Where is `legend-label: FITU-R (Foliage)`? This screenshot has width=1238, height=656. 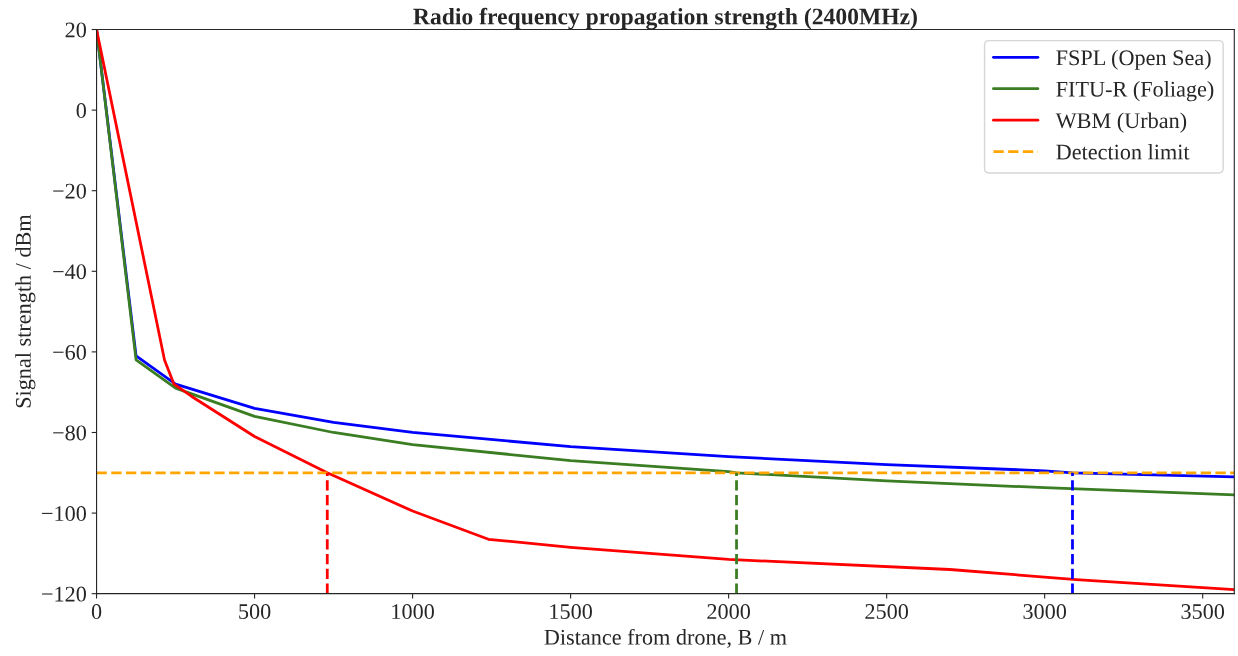 legend-label: FITU-R (Foliage) is located at coordinates (1135, 91).